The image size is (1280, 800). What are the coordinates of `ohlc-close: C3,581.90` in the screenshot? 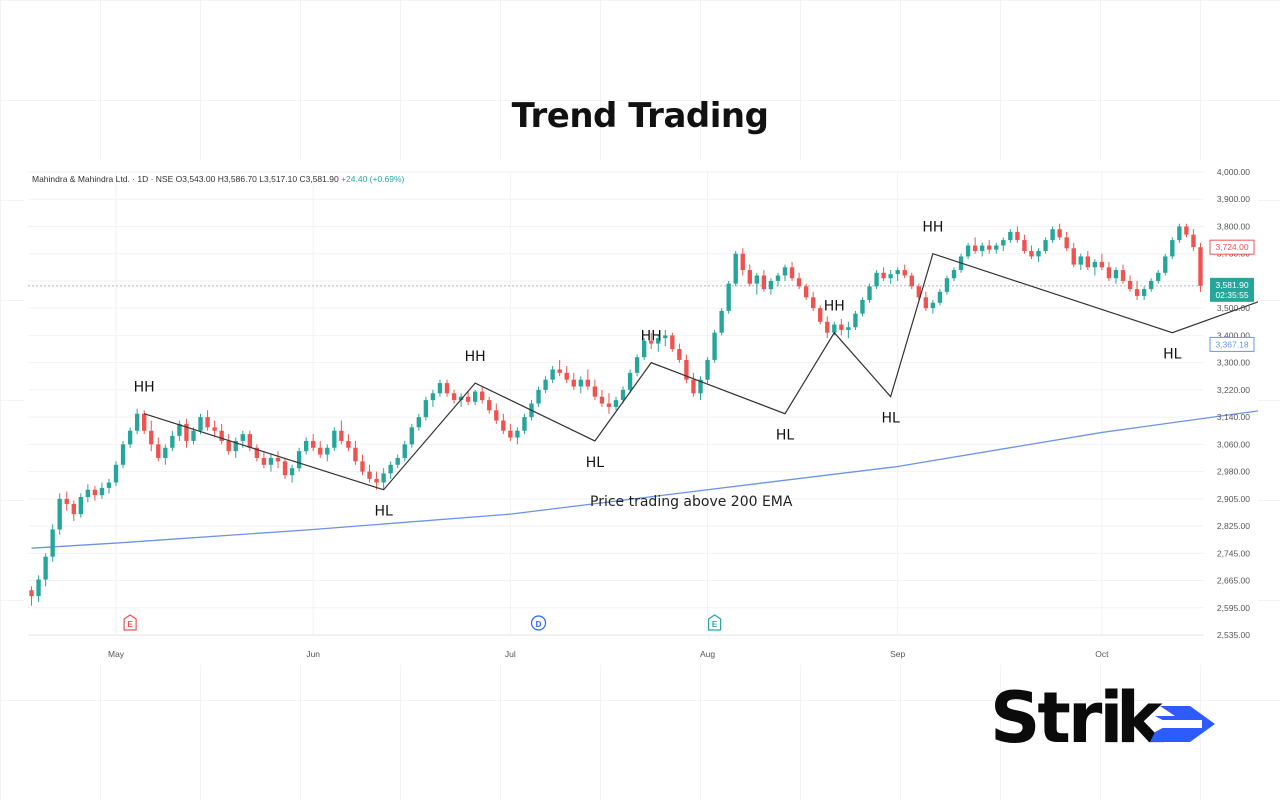 It's located at (320, 179).